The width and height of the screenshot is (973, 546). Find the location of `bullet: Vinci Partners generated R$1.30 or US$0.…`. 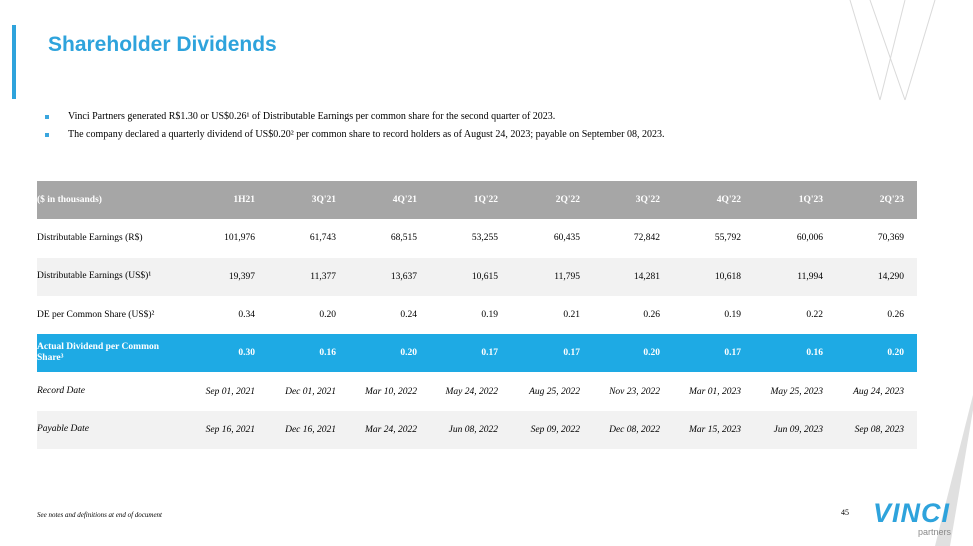

bullet: Vinci Partners generated R$1.30 or US$0.… is located at coordinates (312, 116).